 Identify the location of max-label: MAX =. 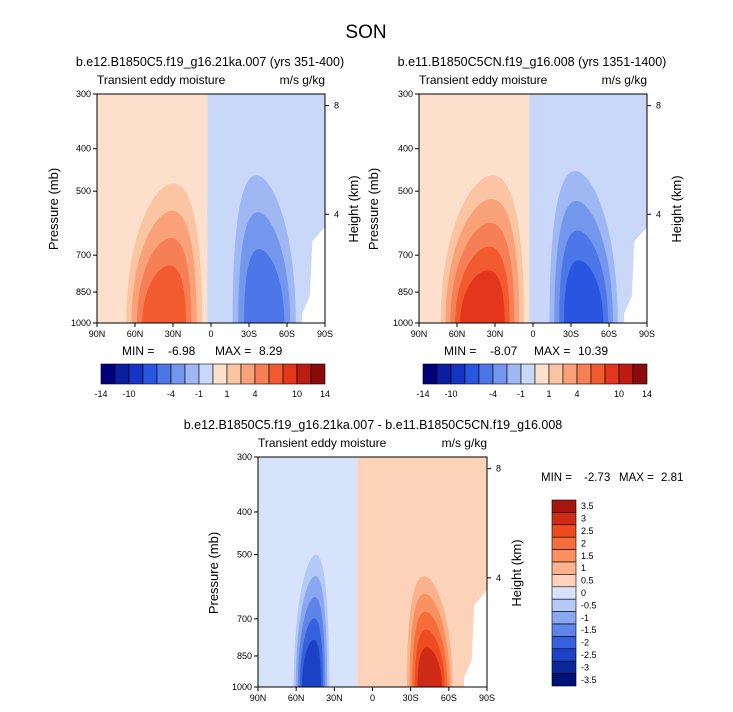
(233, 351).